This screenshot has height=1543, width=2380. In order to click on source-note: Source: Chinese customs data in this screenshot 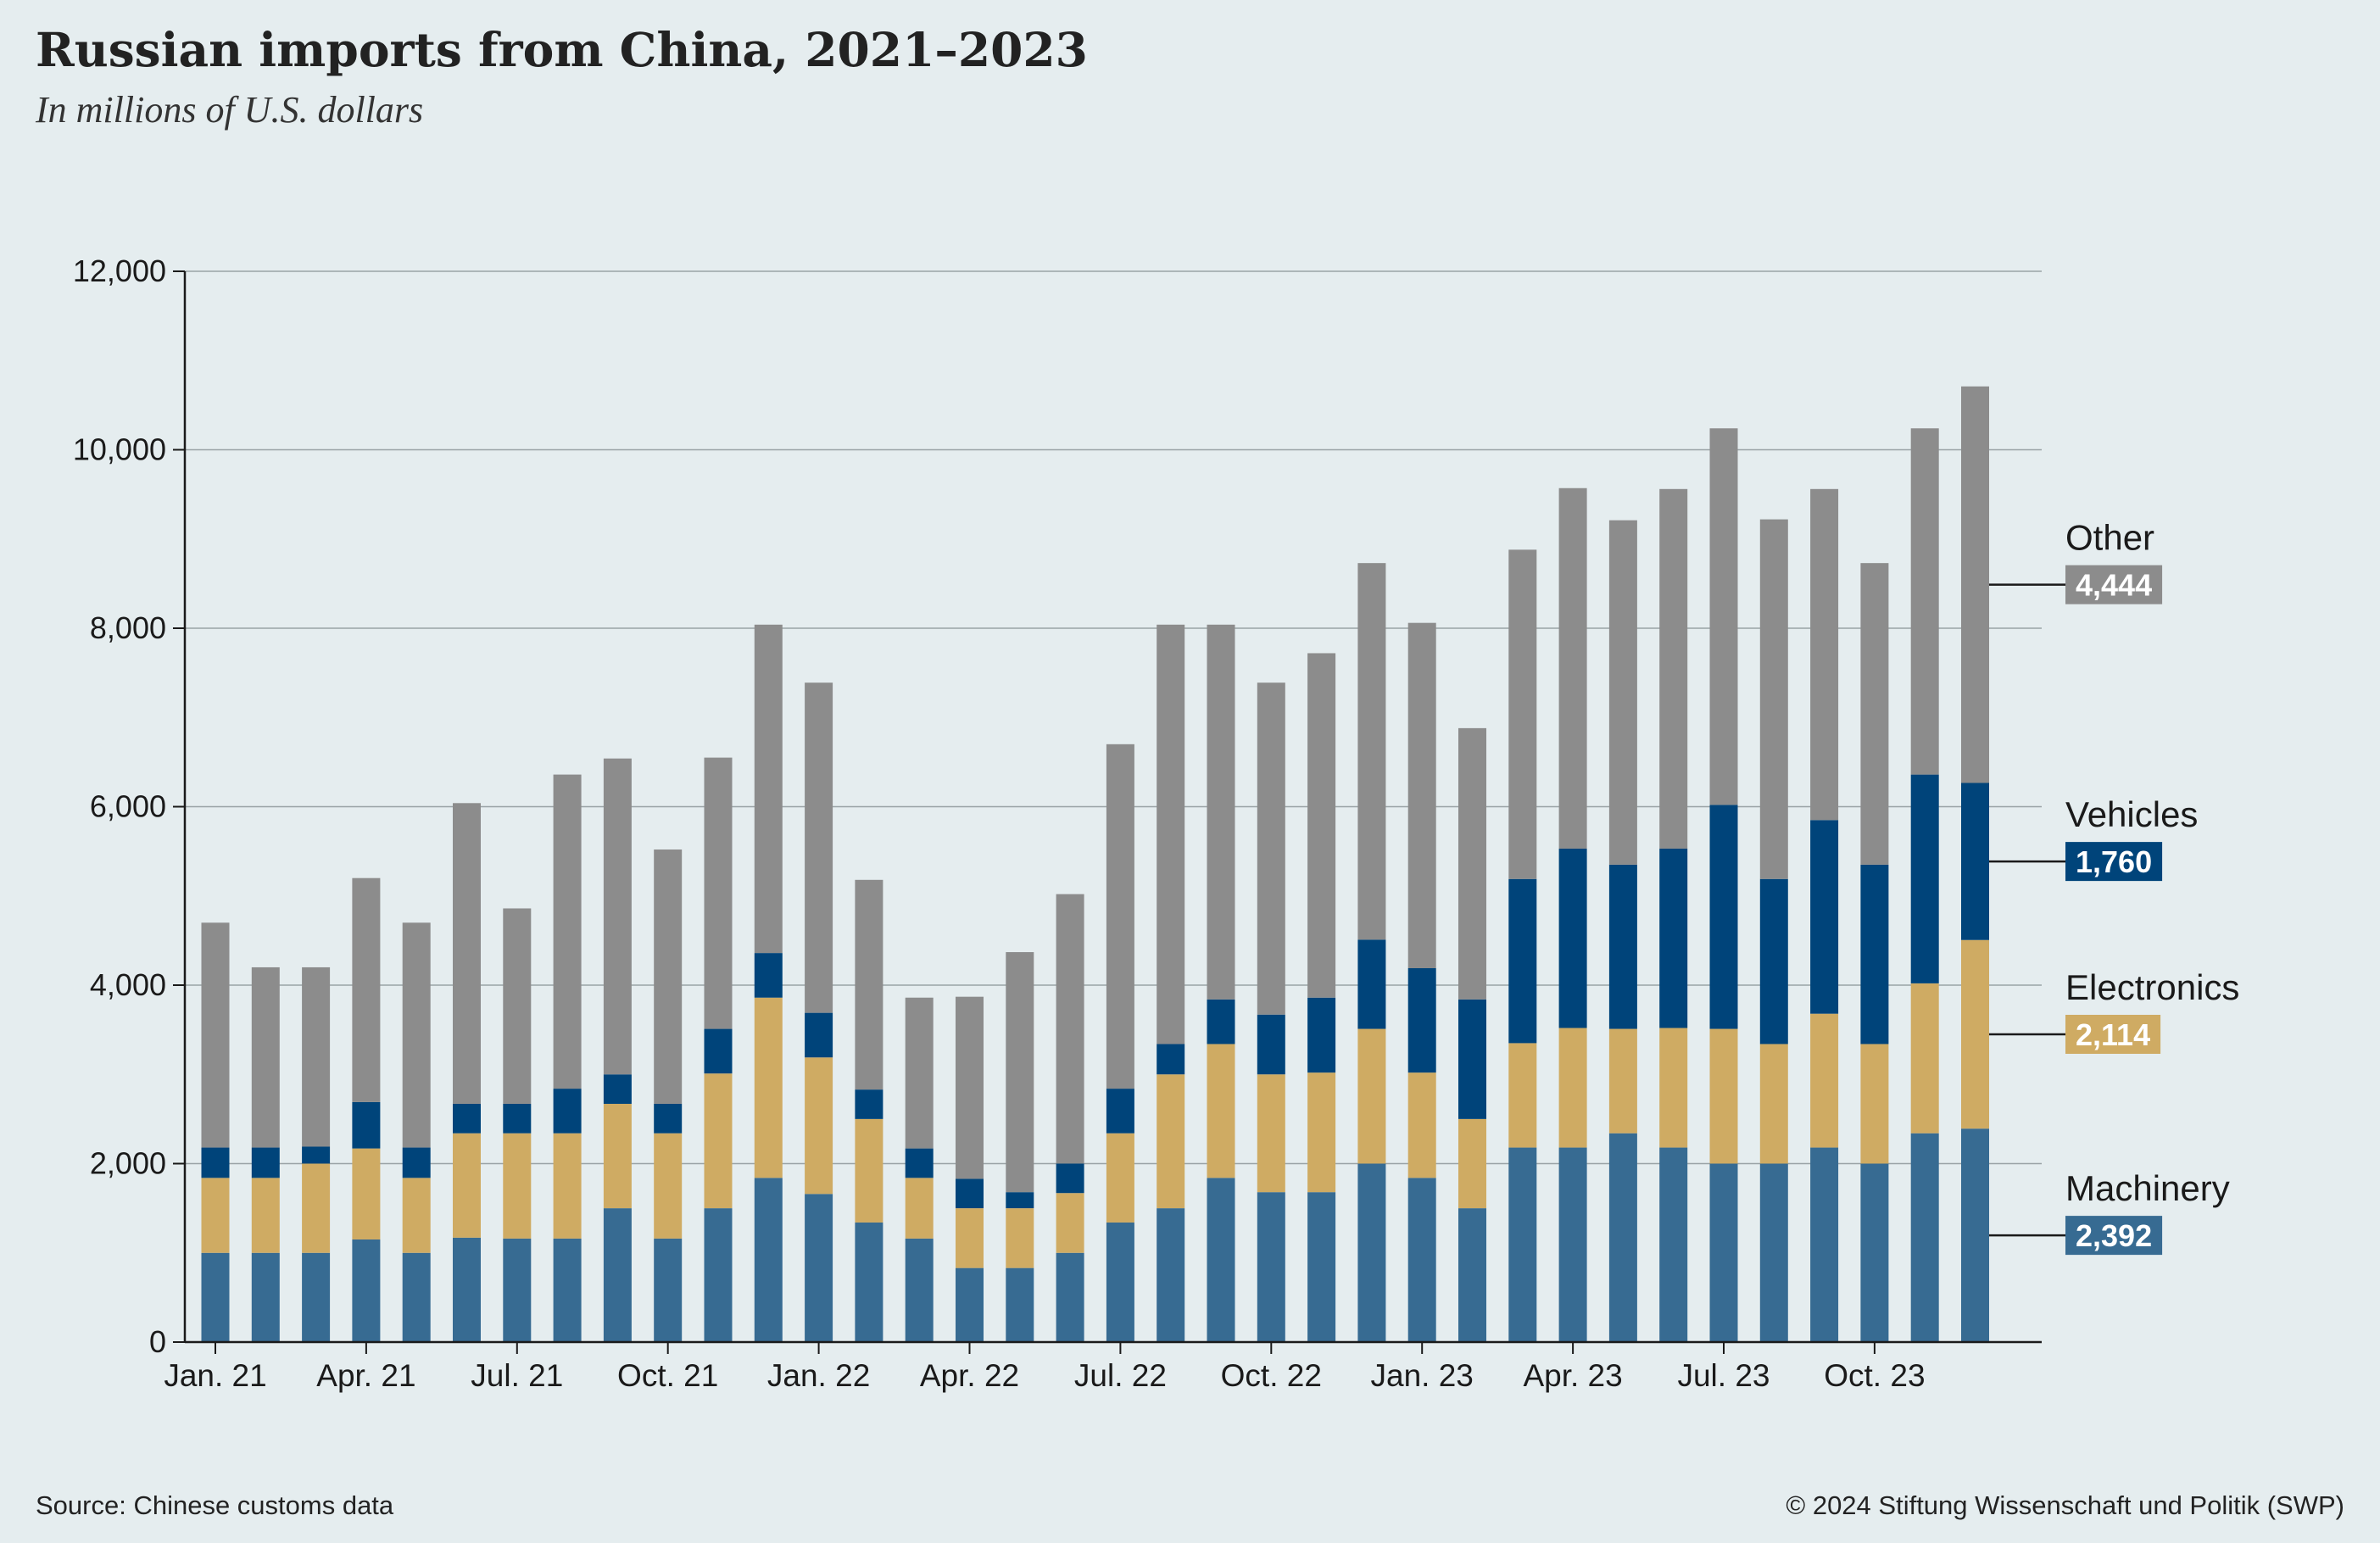, I will do `click(215, 1505)`.